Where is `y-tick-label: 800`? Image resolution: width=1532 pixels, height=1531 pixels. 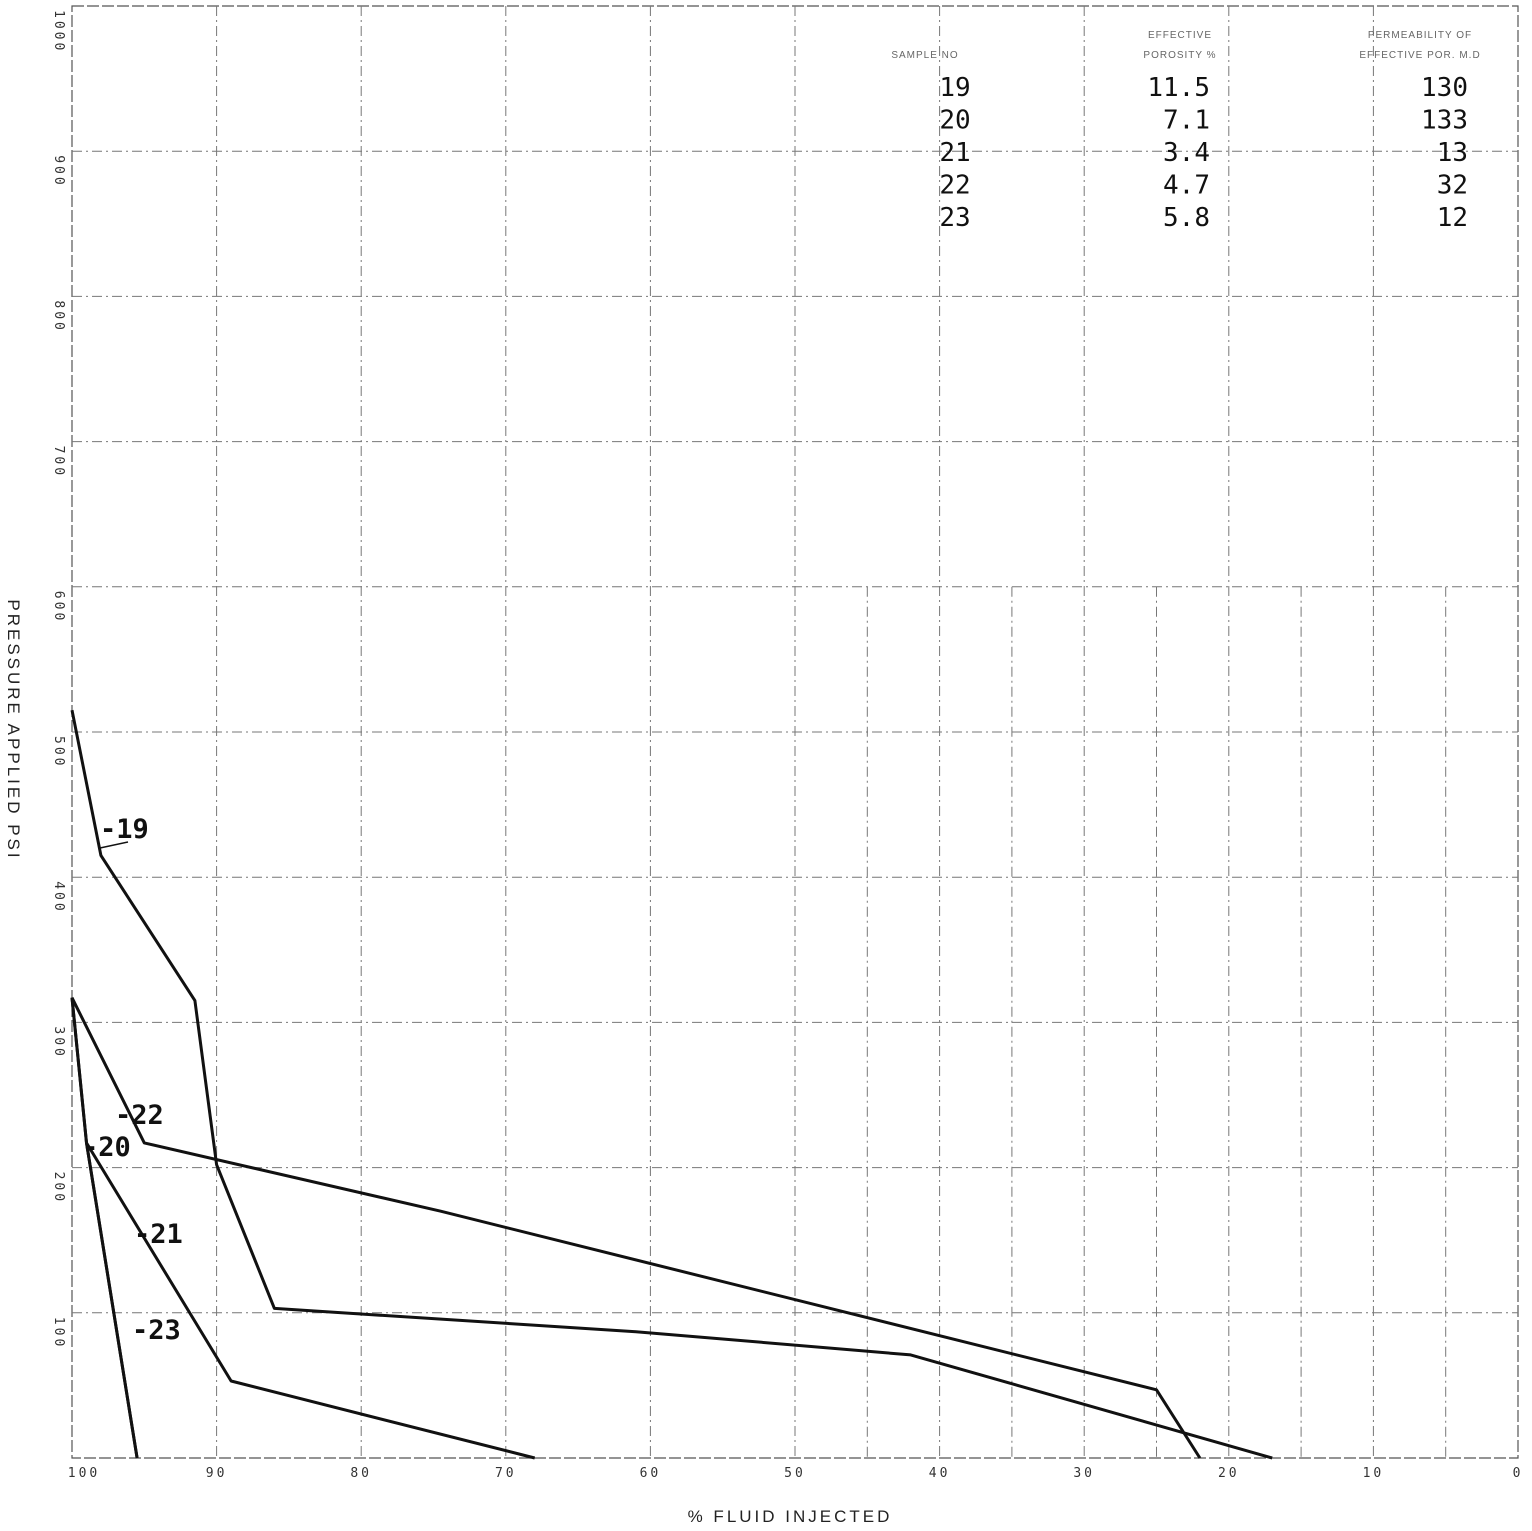
y-tick-label: 800 is located at coordinates (58, 316).